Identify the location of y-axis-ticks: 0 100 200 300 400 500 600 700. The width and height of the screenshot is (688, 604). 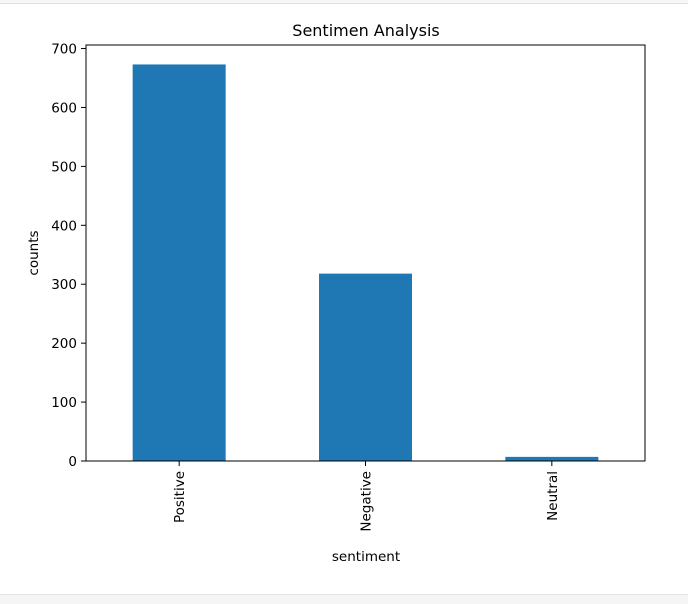
(68, 256).